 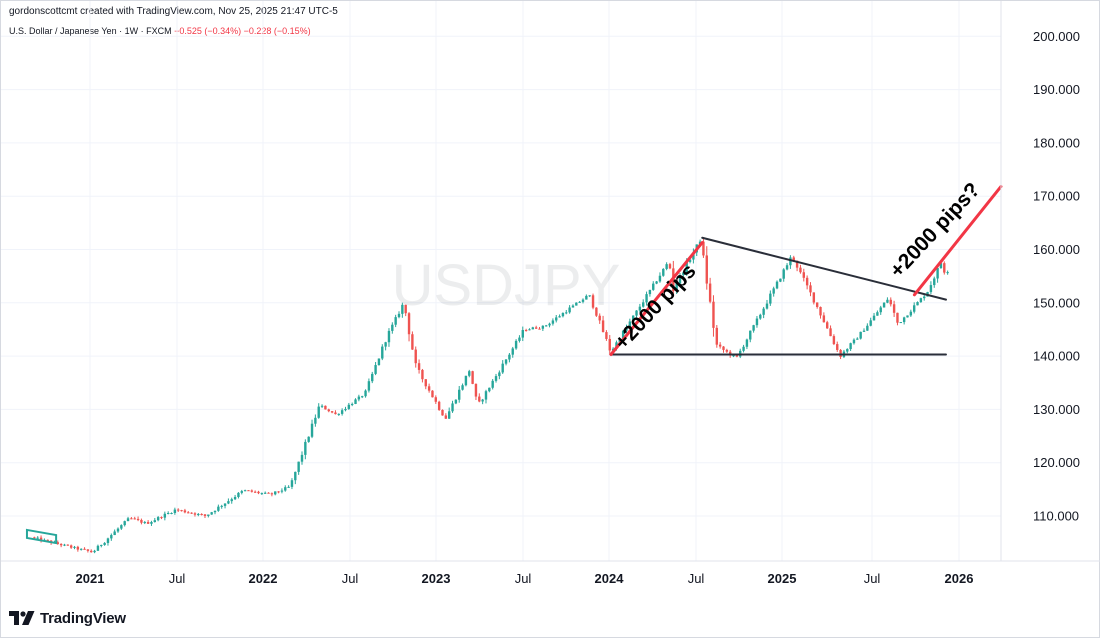 I want to click on resistance-trendline, so click(x=824, y=268).